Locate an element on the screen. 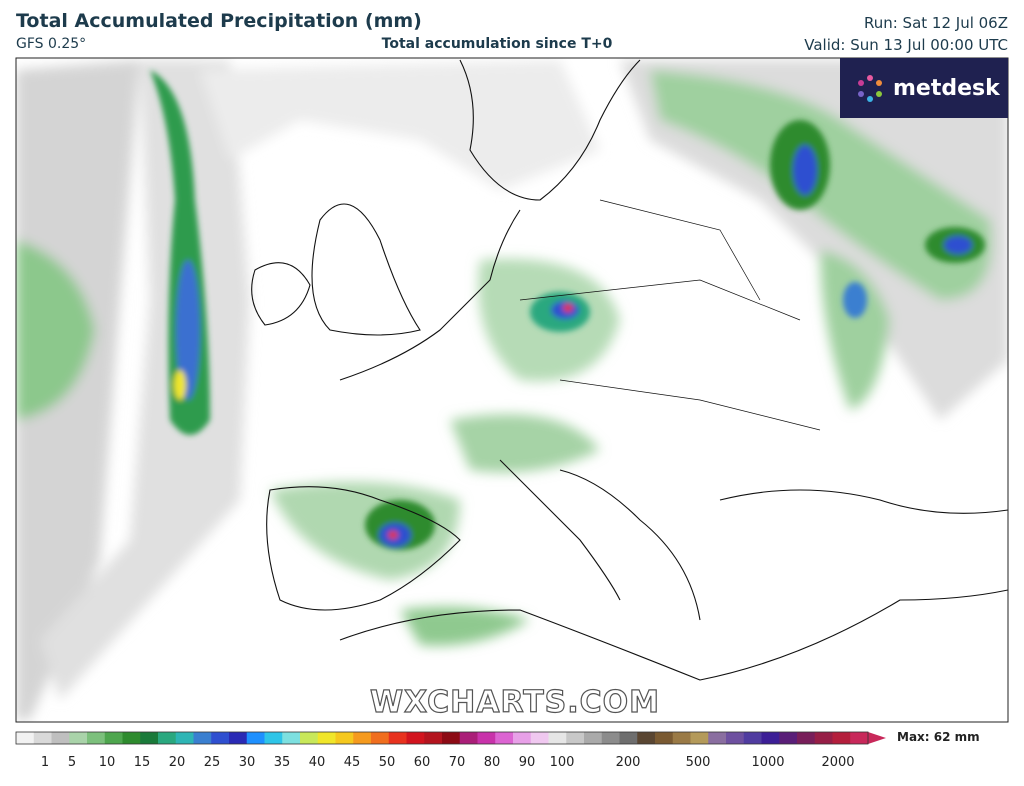  africa-coast is located at coordinates (673, 635).